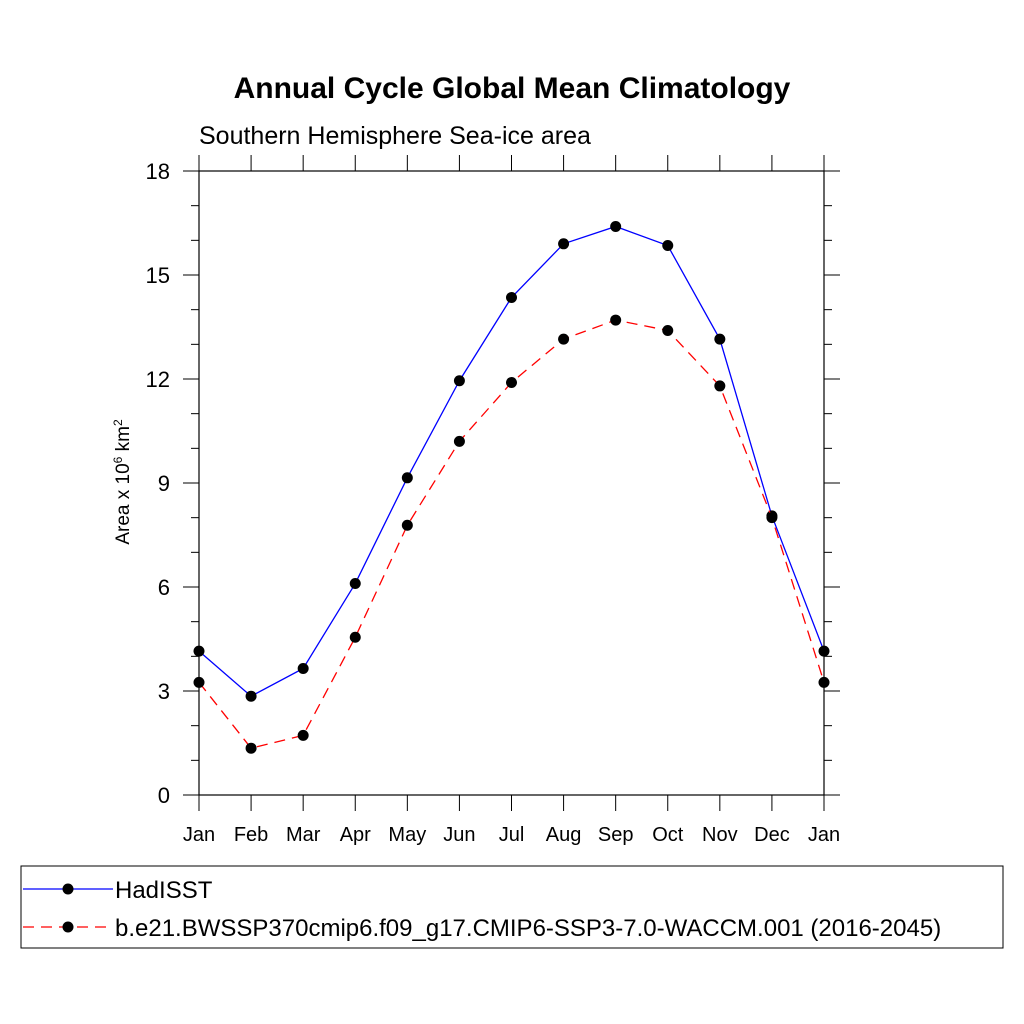 This screenshot has height=1024, width=1024. I want to click on chart-title: Annual Cycle Global Mean Climatology, so click(512, 88).